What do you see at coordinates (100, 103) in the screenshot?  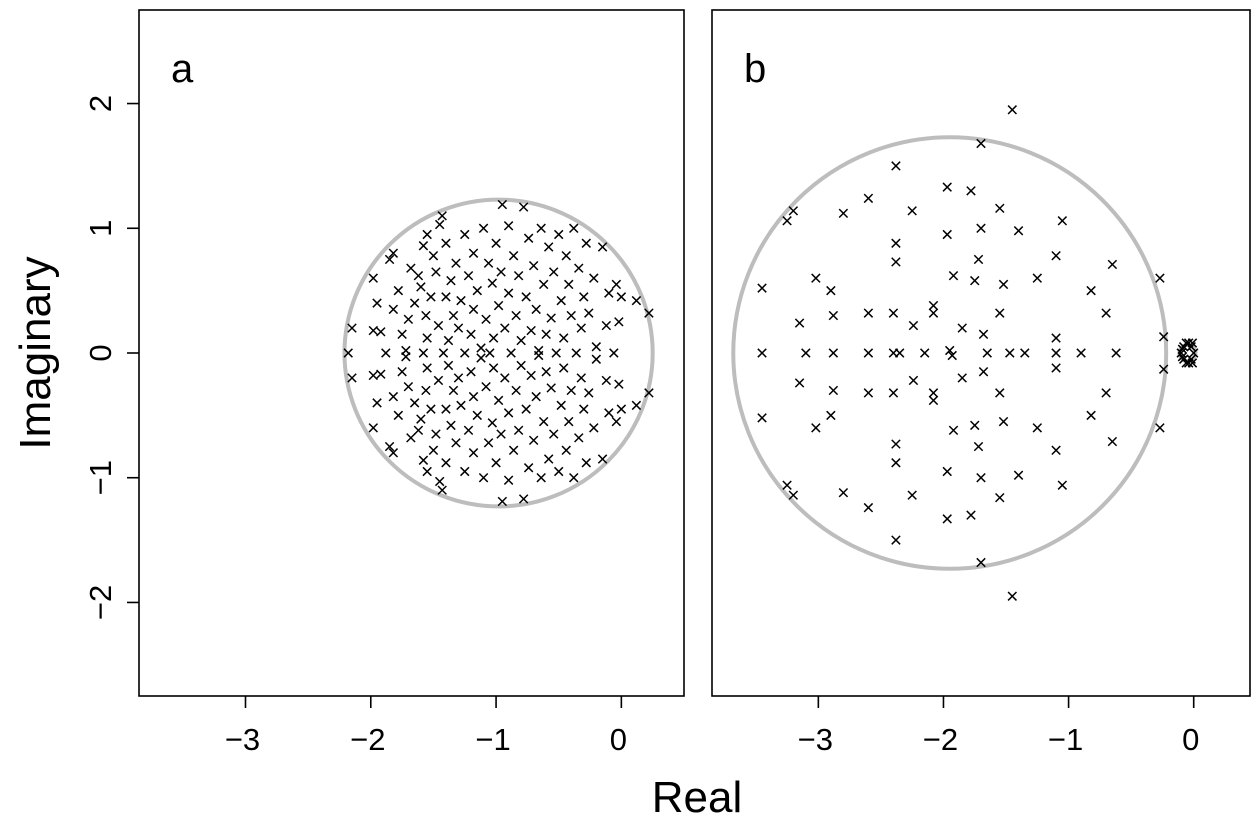 I see `y-tick-label: 2` at bounding box center [100, 103].